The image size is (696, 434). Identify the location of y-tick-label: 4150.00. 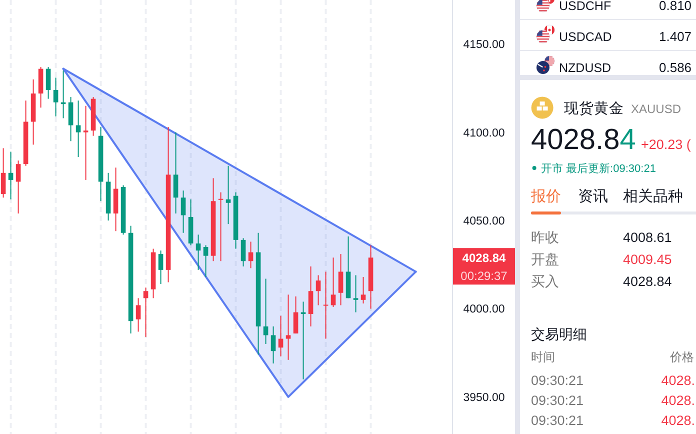
(484, 45).